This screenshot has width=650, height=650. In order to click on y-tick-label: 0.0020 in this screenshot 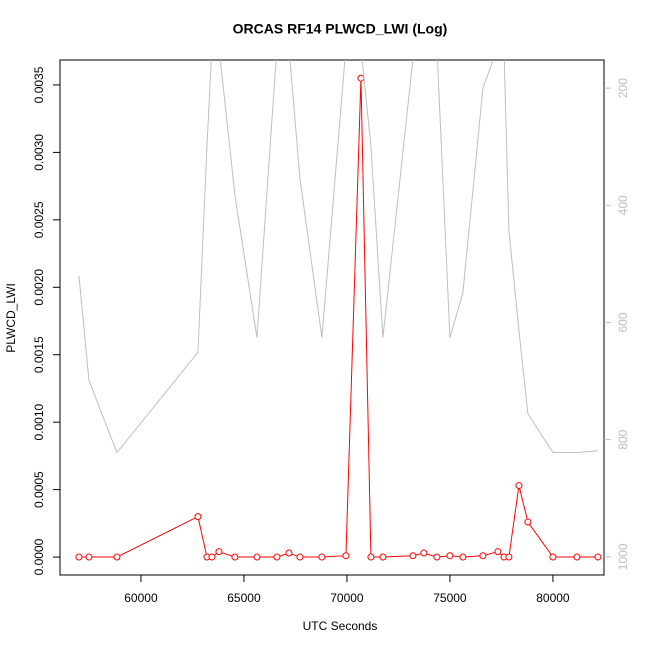, I will do `click(39, 287)`.